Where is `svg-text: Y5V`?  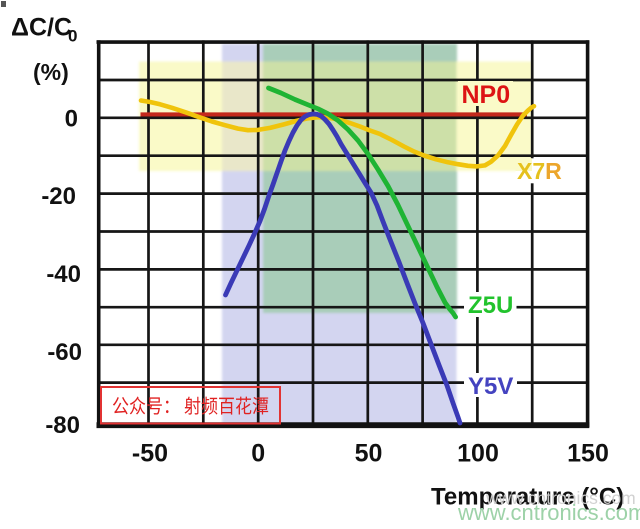 svg-text: Y5V is located at coordinates (490, 386).